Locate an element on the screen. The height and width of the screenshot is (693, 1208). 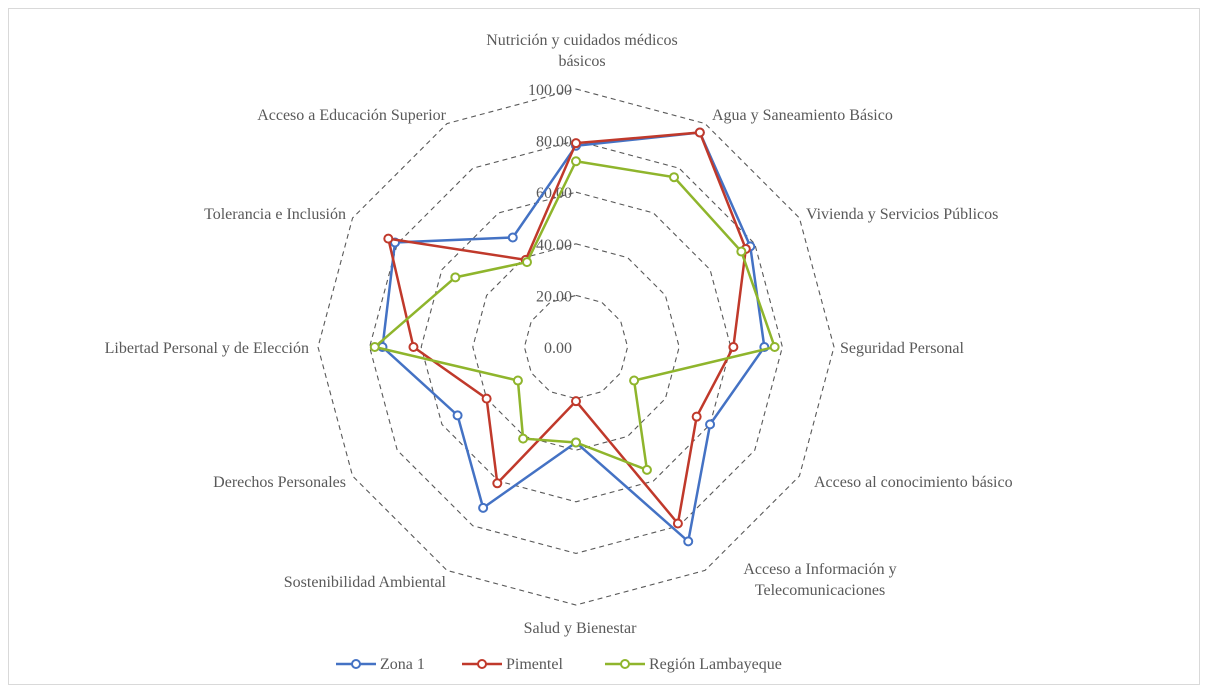
axis-label: Acceso a Información y Telecomunicaciones is located at coordinates (819, 580).